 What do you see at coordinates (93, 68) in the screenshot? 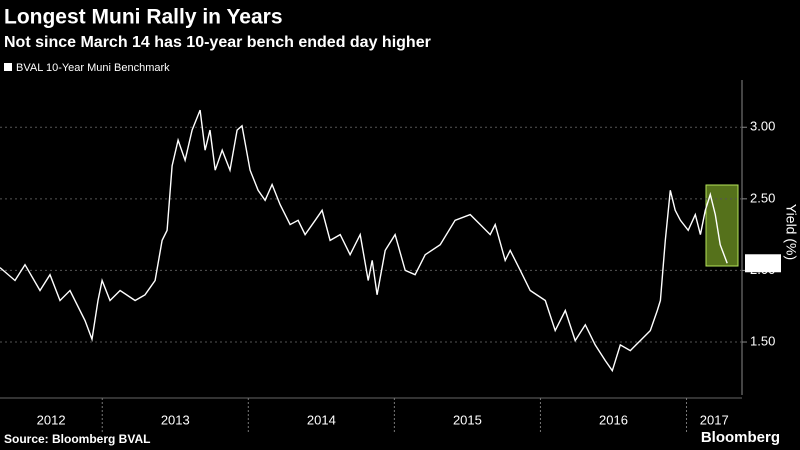
I see `legend-label: BVAL 10-Year Muni Benchmark` at bounding box center [93, 68].